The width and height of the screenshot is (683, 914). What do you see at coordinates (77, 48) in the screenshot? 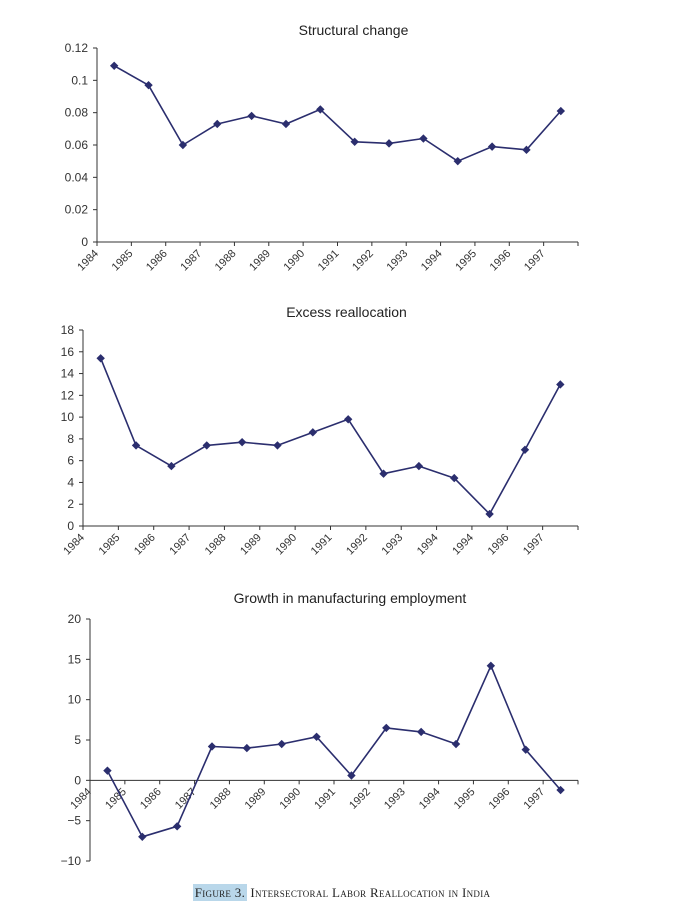
I see `y-tick-label: 0.12` at bounding box center [77, 48].